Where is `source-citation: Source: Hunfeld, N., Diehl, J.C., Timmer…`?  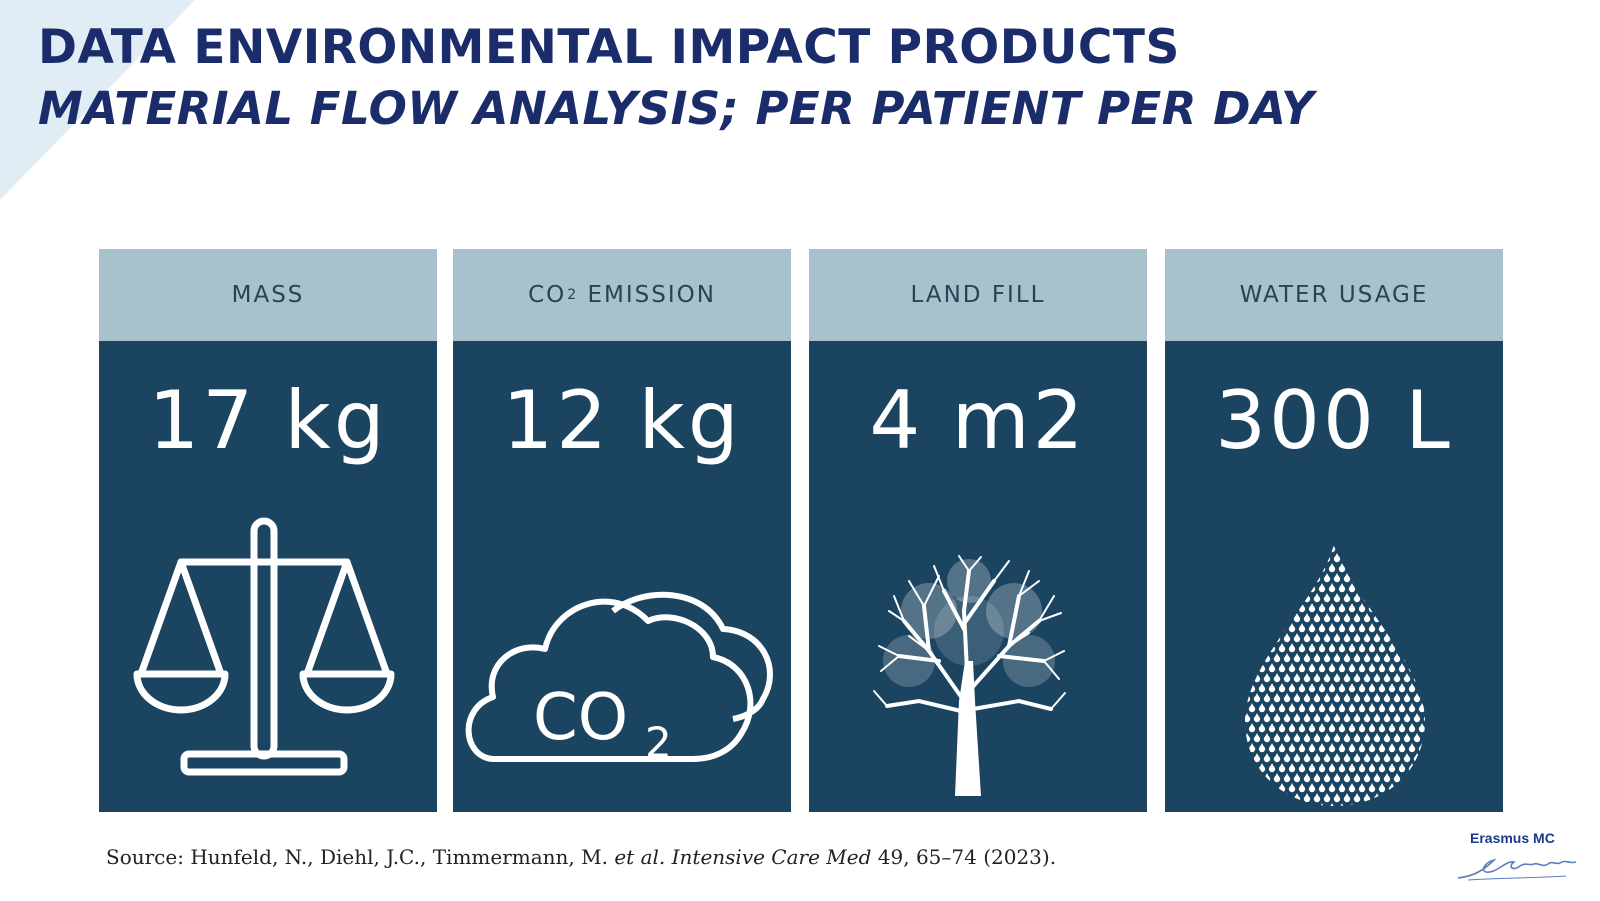 source-citation: Source: Hunfeld, N., Diehl, J.C., Timmer… is located at coordinates (581, 857).